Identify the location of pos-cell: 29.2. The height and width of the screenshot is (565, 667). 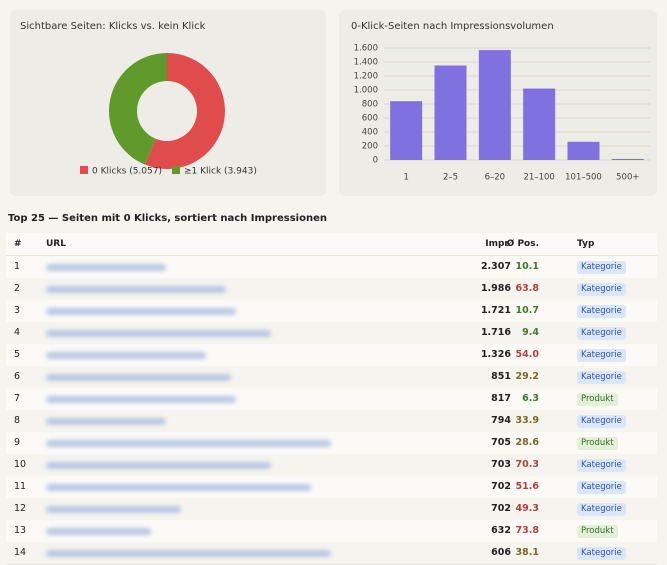
(527, 376).